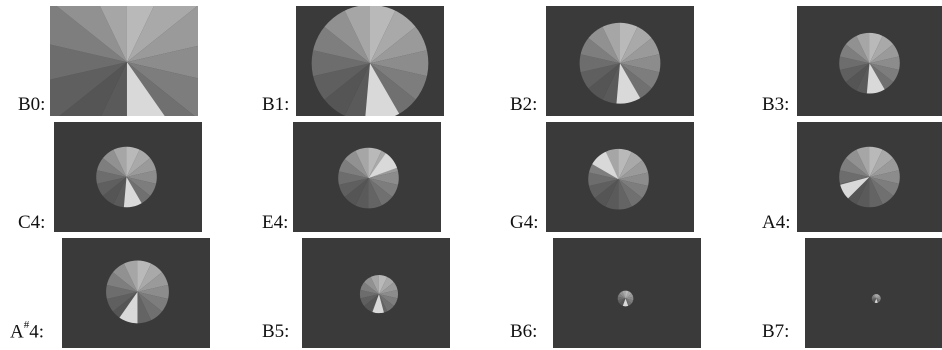 Image resolution: width=942 pixels, height=350 pixels. I want to click on panel-label-c4: C4:, so click(32, 222).